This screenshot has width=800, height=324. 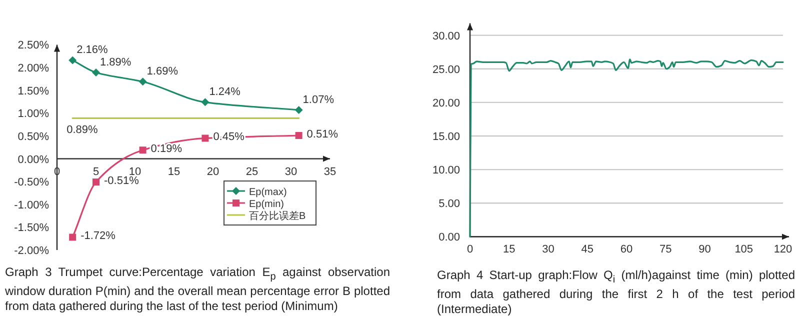 What do you see at coordinates (34, 114) in the screenshot?
I see `y-tick-label: 1.00%` at bounding box center [34, 114].